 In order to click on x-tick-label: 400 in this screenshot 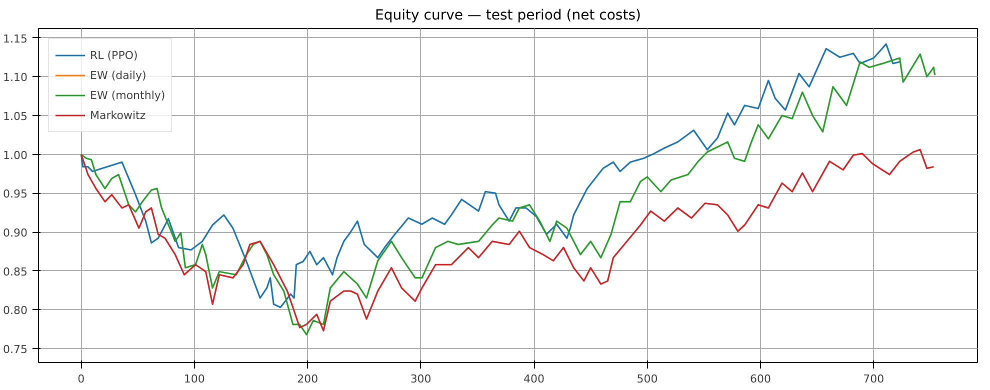, I will do `click(534, 379)`.